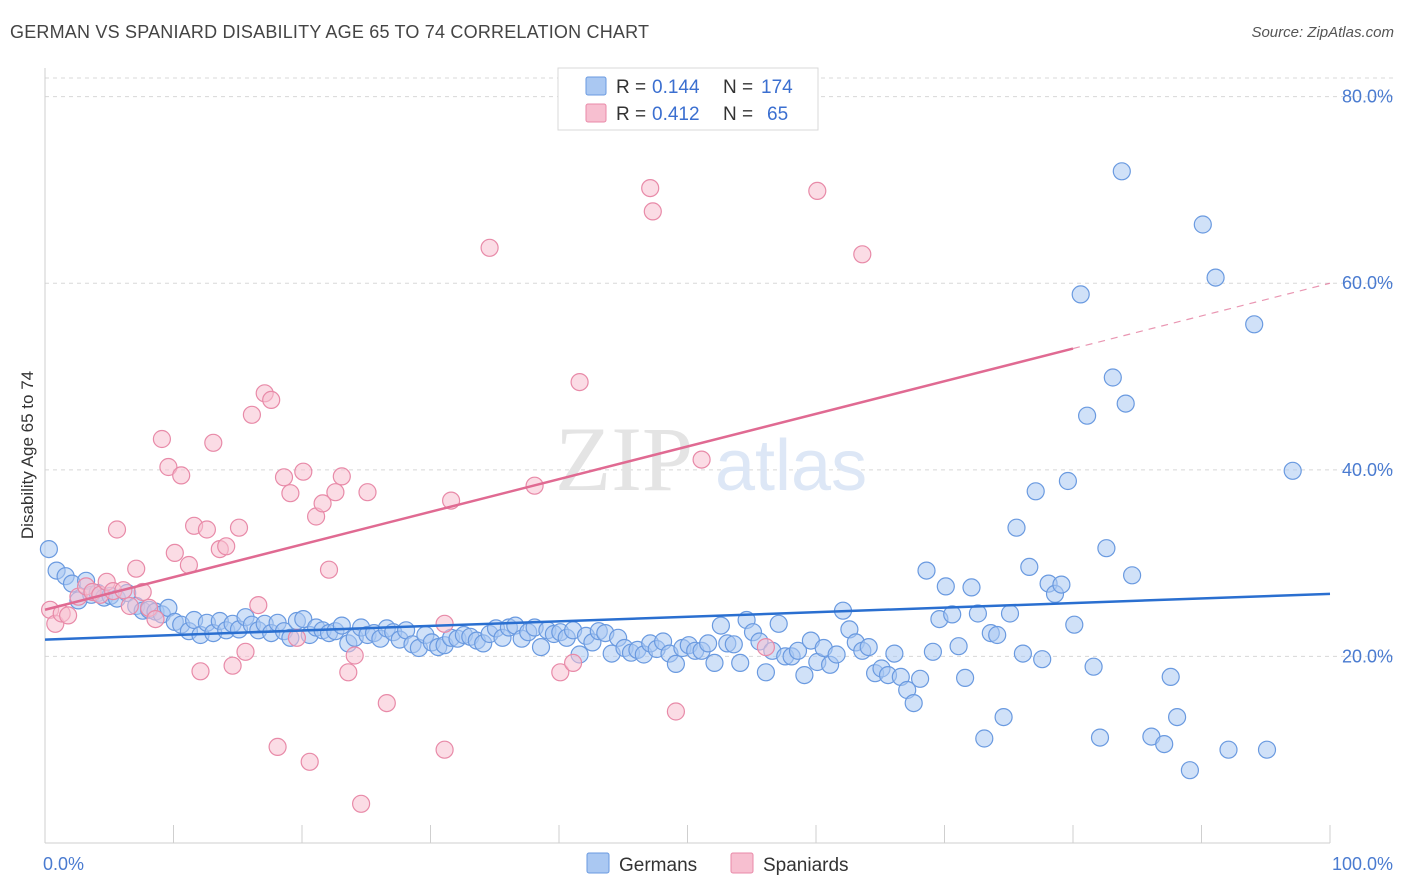 This screenshot has width=1406, height=892. What do you see at coordinates (27, 455) in the screenshot?
I see `y-axis-label: Disability Age 65 to 74` at bounding box center [27, 455].